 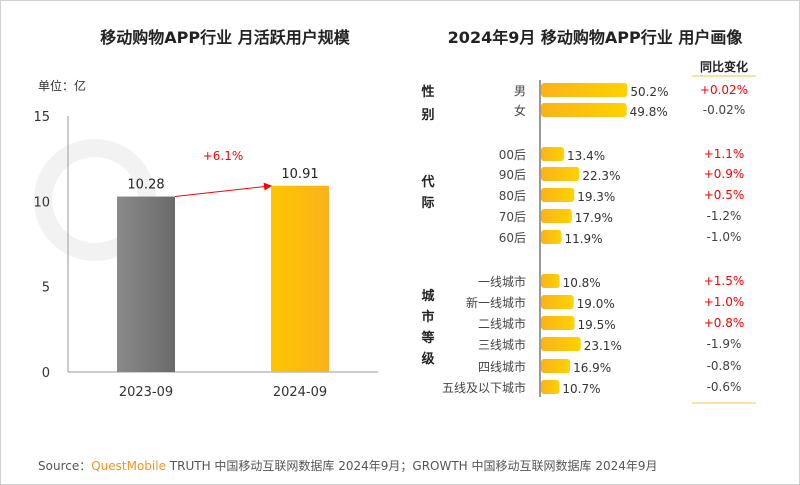 I want to click on row-label: 新一线城市, so click(x=496, y=302).